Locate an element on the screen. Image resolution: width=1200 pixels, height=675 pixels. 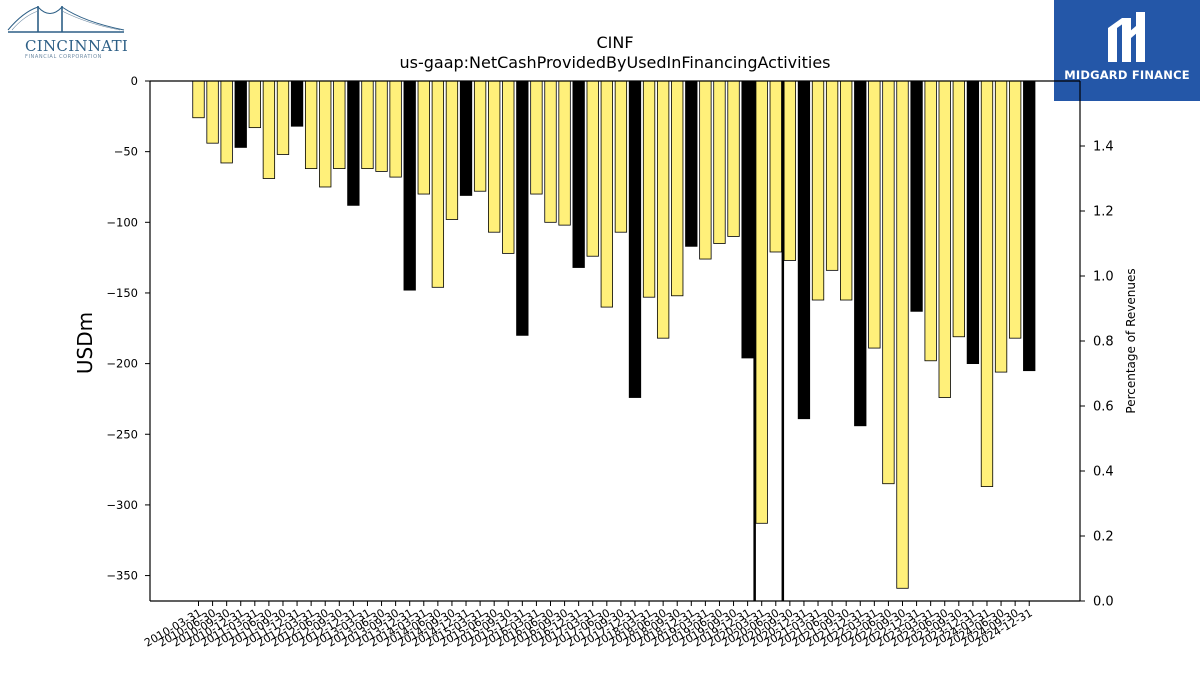
chart-title: CINF is located at coordinates (614, 42).